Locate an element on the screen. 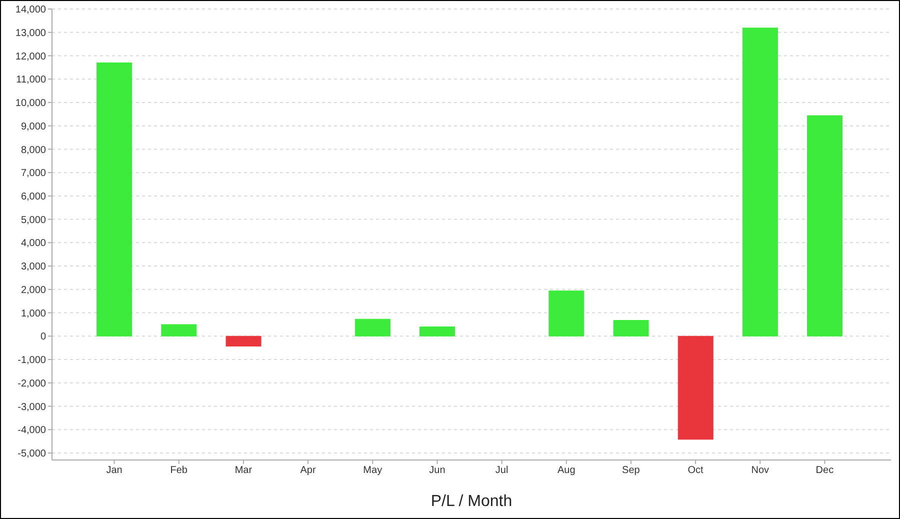  y-tick-label: 0 is located at coordinates (43, 337).